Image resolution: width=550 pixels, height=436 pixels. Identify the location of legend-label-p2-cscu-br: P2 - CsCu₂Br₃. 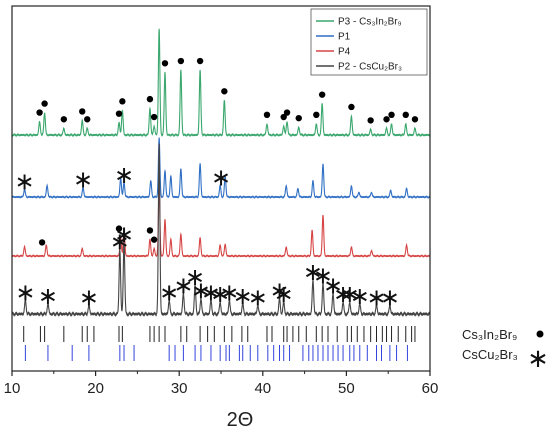
(370, 67).